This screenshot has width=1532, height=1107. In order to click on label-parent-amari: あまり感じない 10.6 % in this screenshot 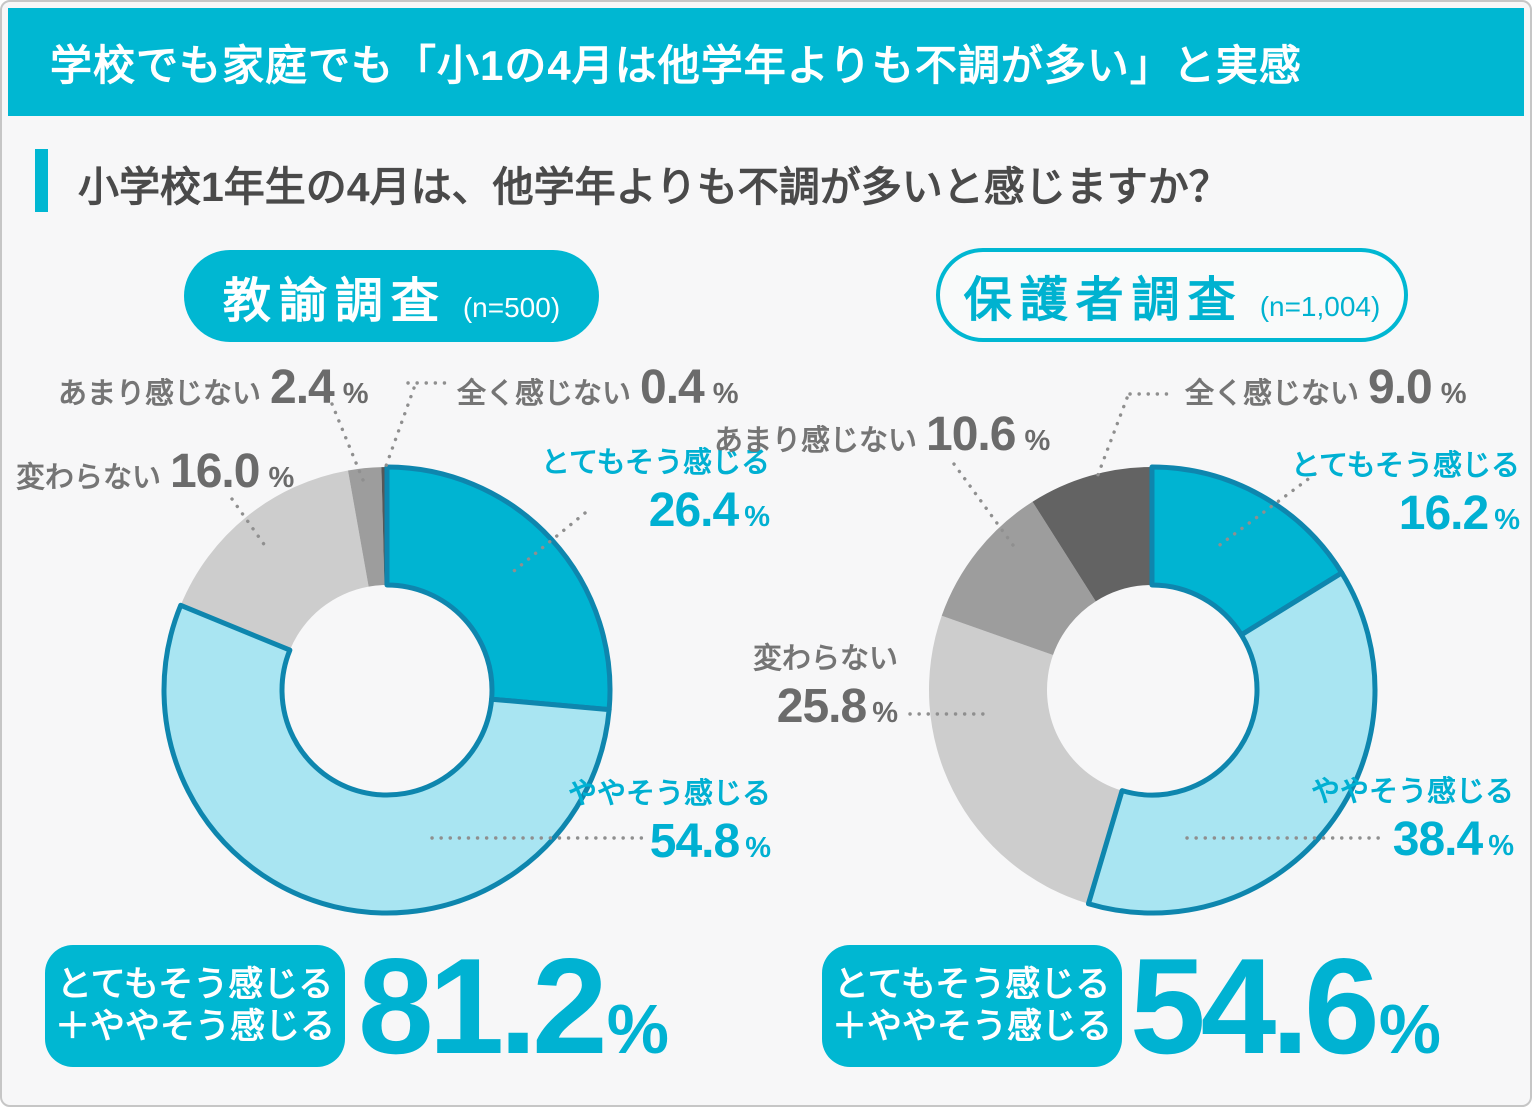, I will do `click(882, 435)`.